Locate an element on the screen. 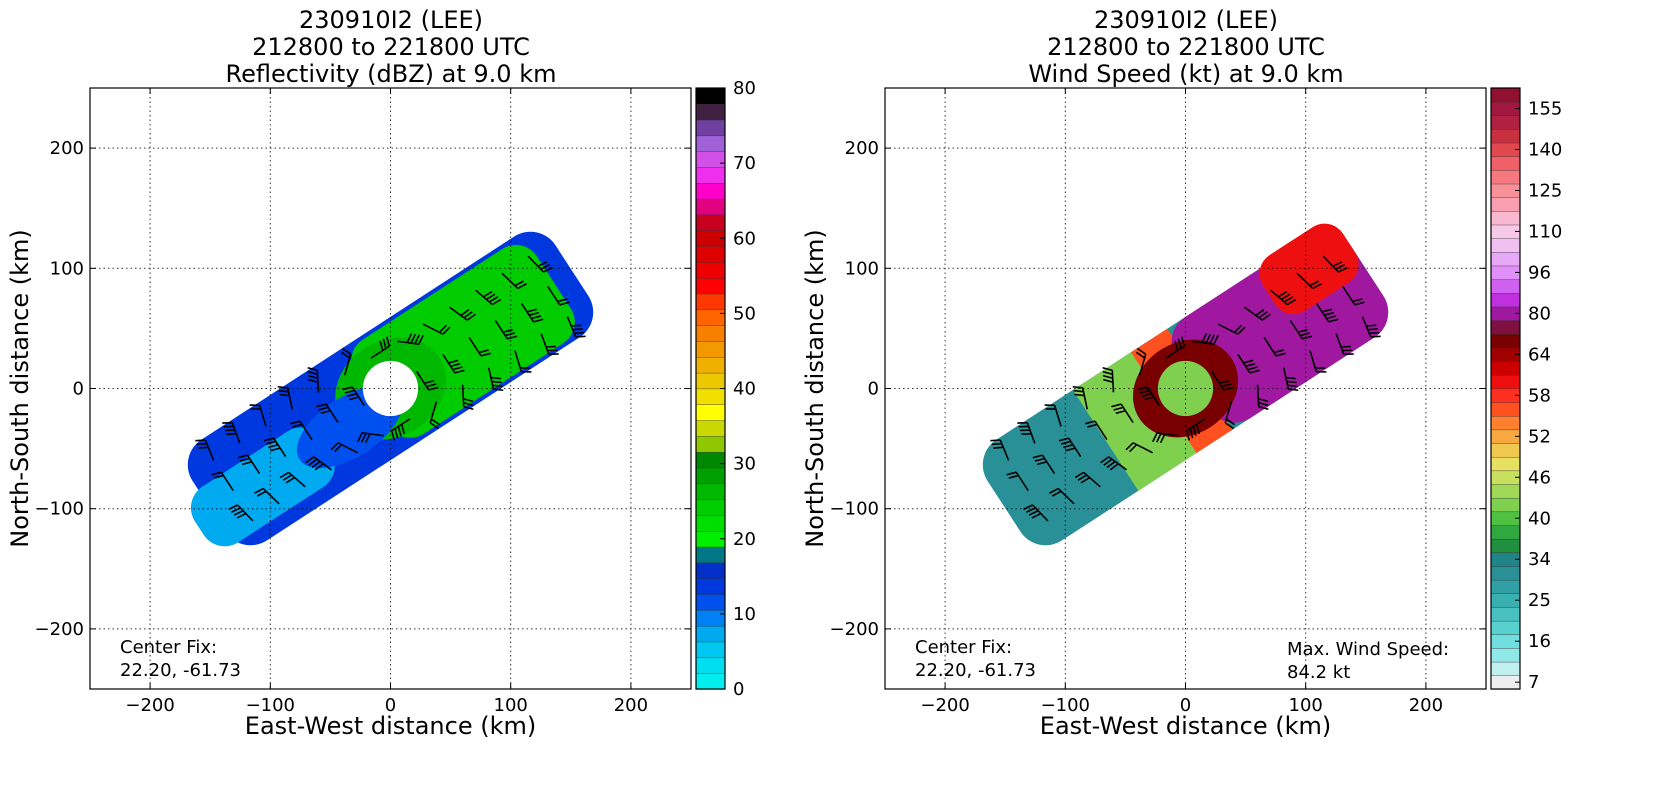 This screenshot has height=787, width=1655. colorbar-tick-label: 46 is located at coordinates (1539, 477).